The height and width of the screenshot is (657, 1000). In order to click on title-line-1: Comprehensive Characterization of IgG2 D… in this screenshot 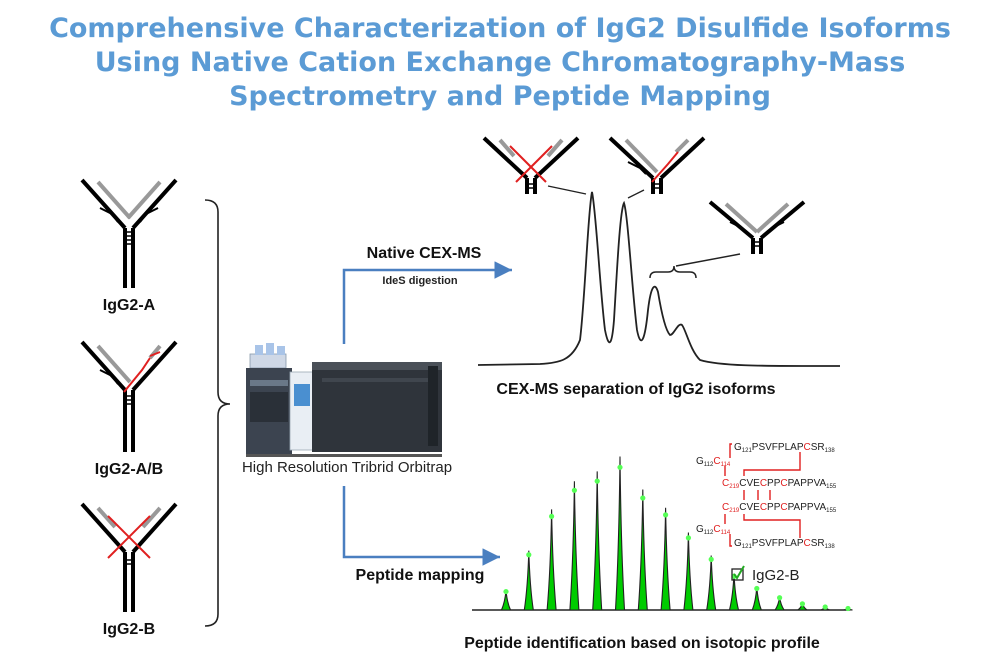, I will do `click(500, 28)`.